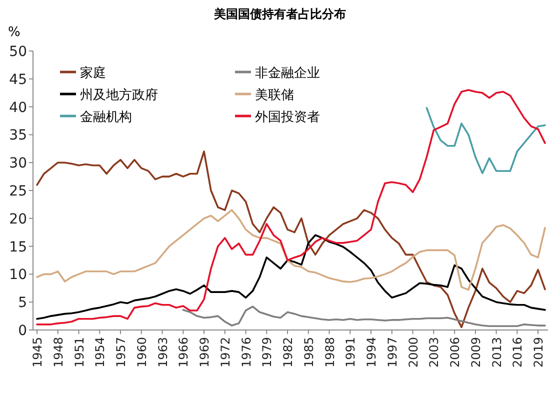  Describe the element at coordinates (163, 352) in the screenshot. I see `x-tick-label: 1963` at that location.